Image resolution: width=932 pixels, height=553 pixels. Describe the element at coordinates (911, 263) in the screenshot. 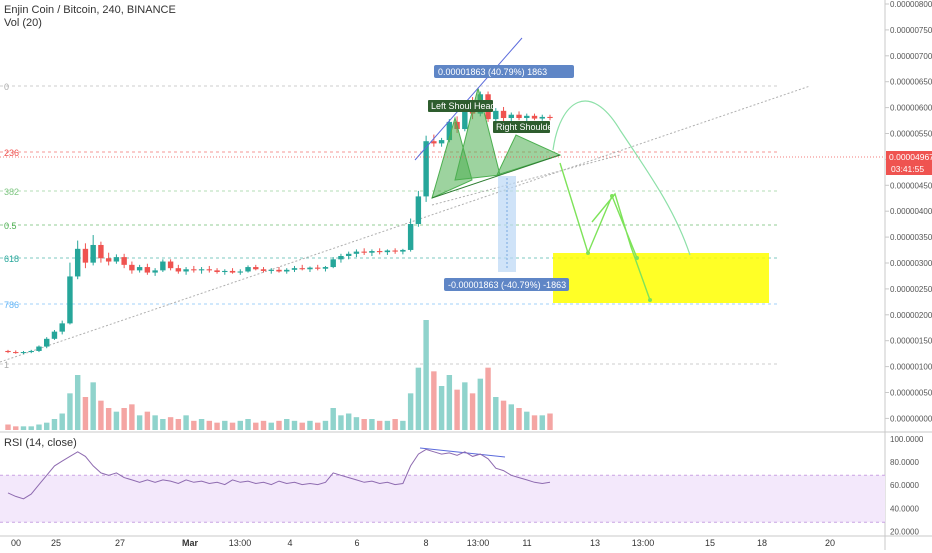

I see `price-axis-label: 0.00000300` at that location.